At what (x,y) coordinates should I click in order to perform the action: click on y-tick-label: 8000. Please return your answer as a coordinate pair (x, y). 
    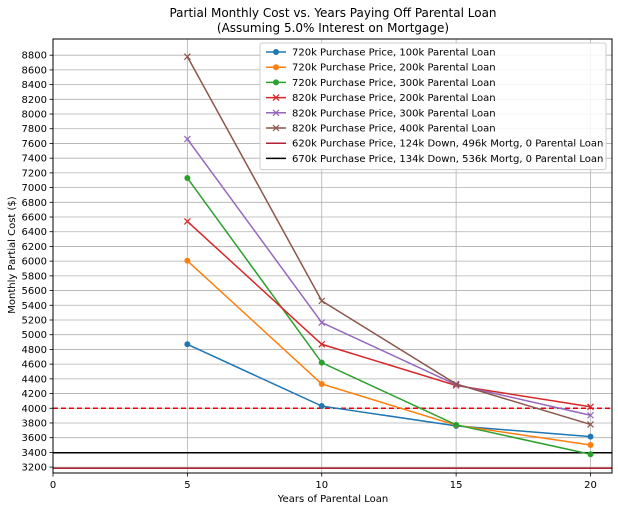
    Looking at the image, I should click on (34, 115).